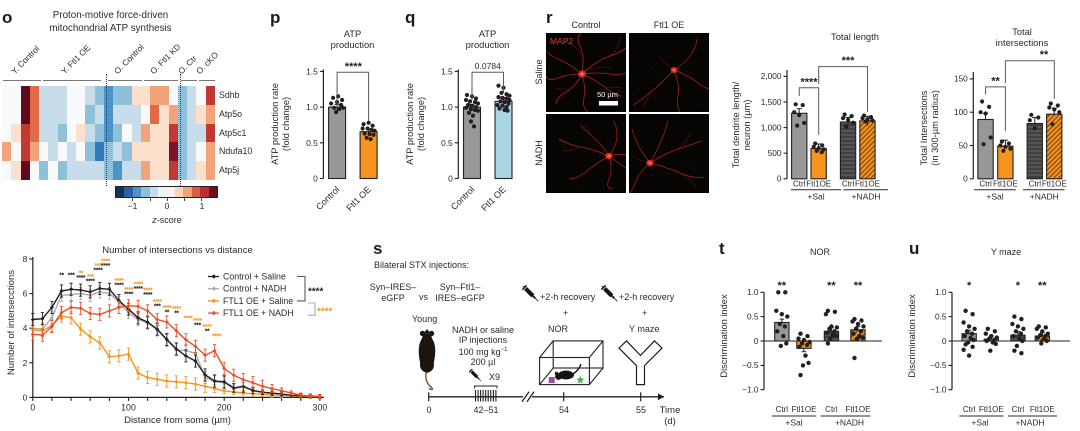 Image resolution: width=1080 pixels, height=431 pixels. I want to click on svg-text: Control + Saline, so click(254, 277).